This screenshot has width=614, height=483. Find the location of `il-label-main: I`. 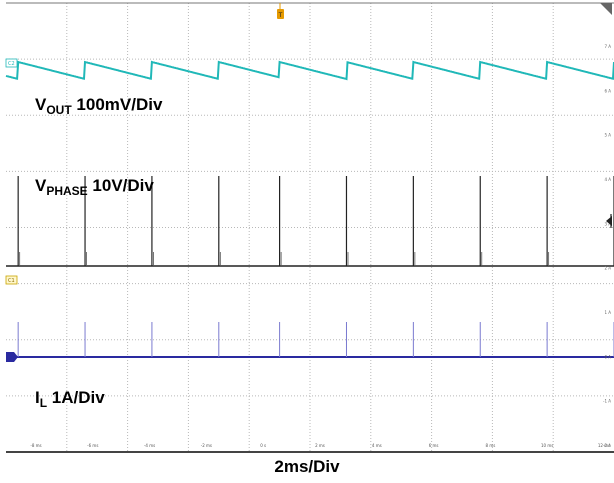

il-label-main: I is located at coordinates (37, 397).